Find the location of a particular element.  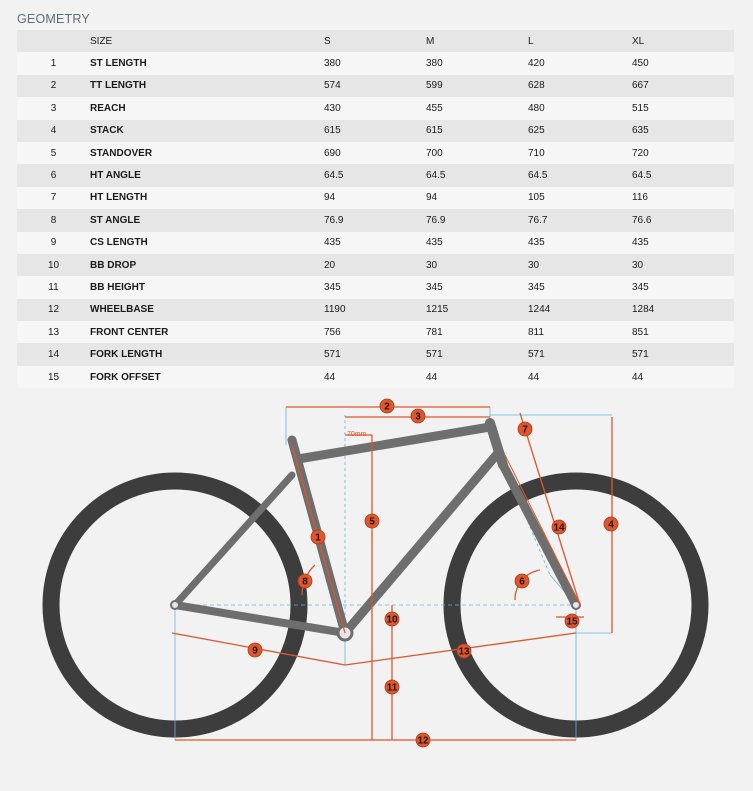

cell-xl: 44 is located at coordinates (638, 377).